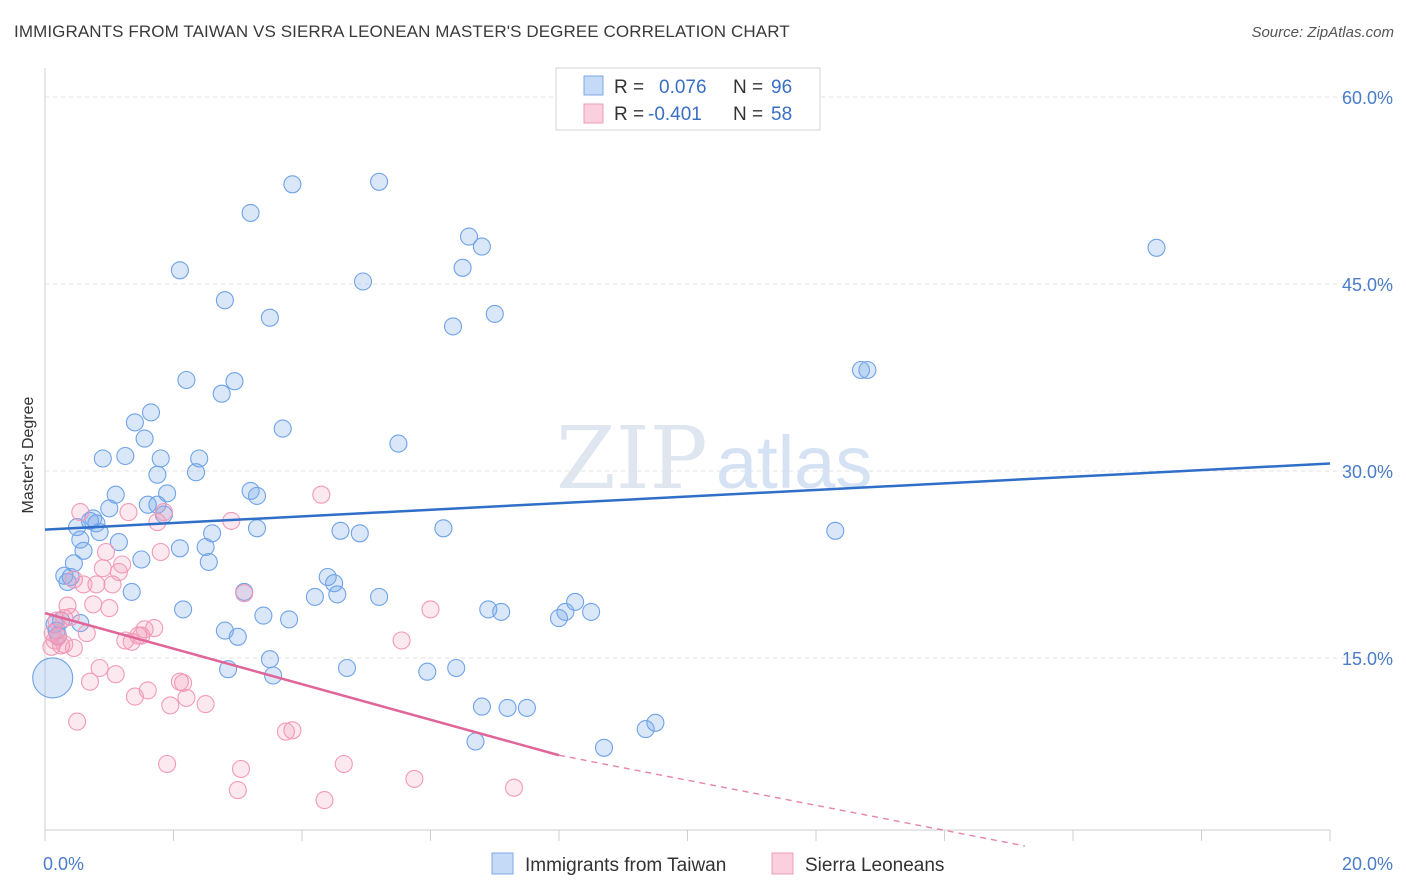 The height and width of the screenshot is (892, 1406). I want to click on bottom-legend-swatch-sierra, so click(782, 863).